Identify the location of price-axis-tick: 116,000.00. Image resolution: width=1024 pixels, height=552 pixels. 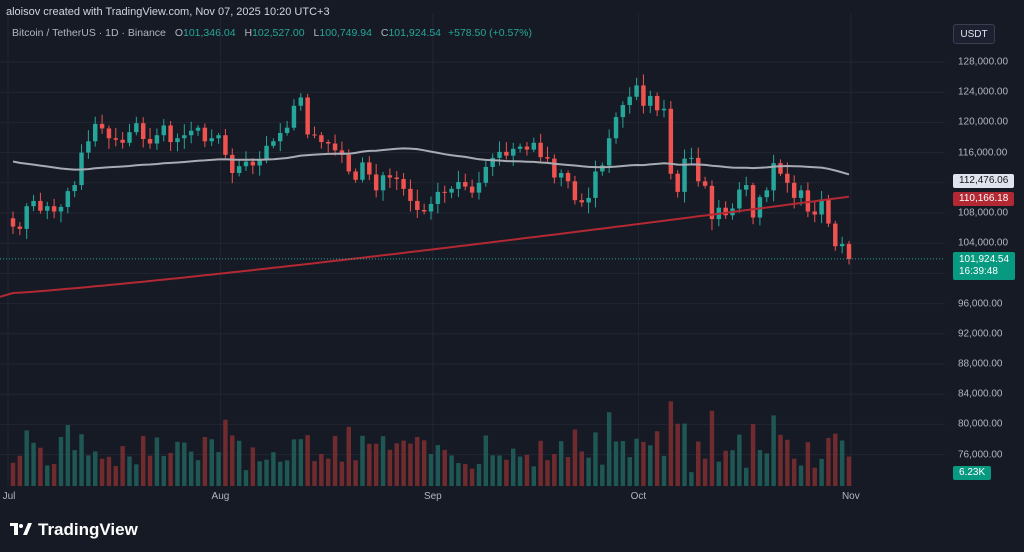
(983, 153).